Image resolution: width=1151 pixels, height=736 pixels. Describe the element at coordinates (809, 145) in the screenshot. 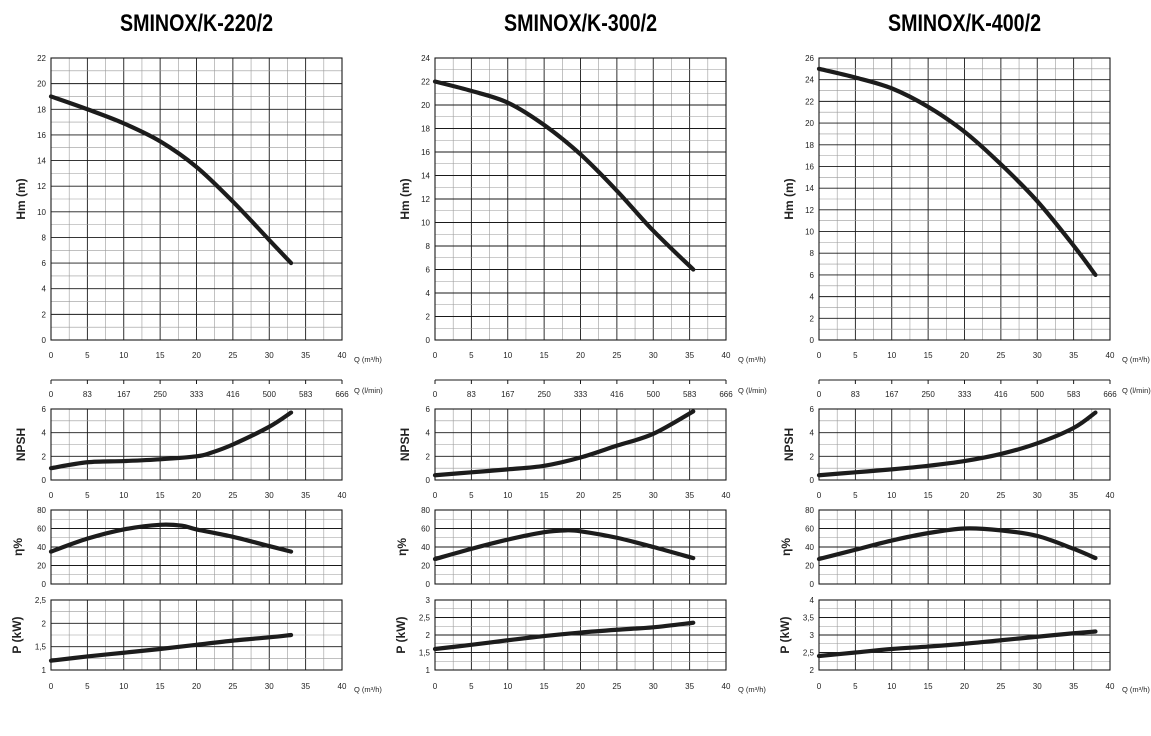

I see `head-ytick-label: 18` at that location.